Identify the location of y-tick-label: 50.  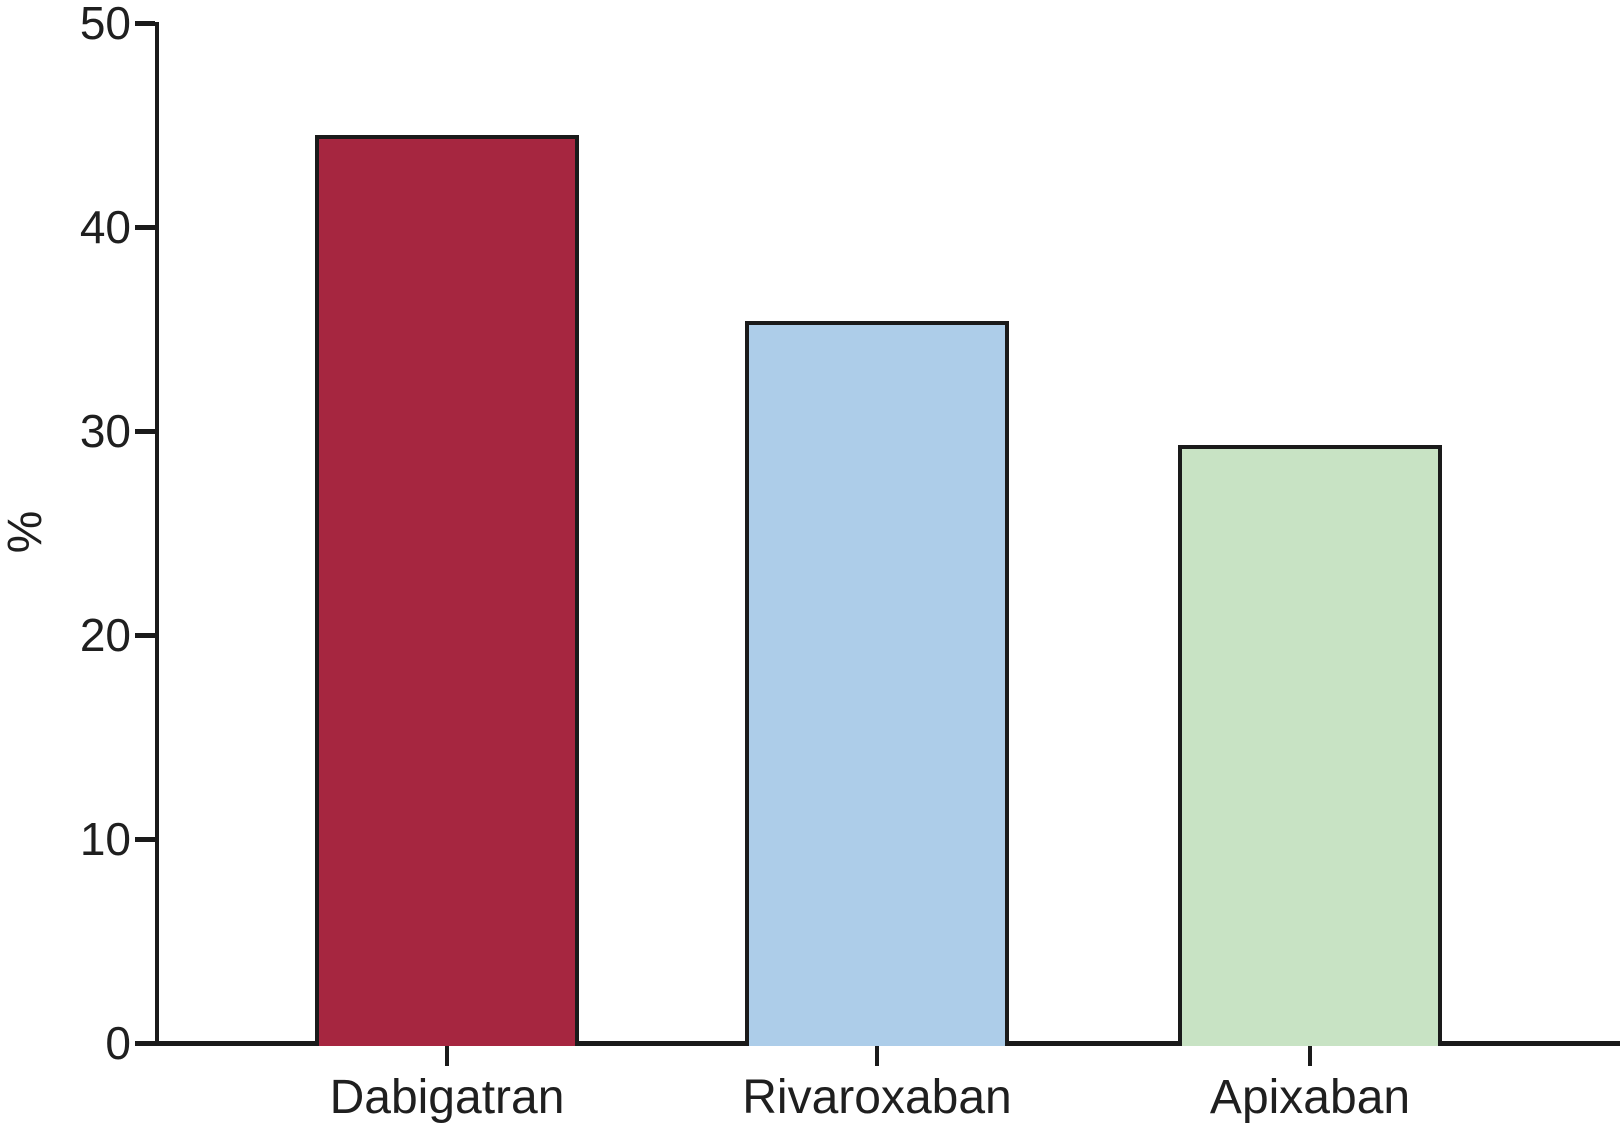
(105, 24).